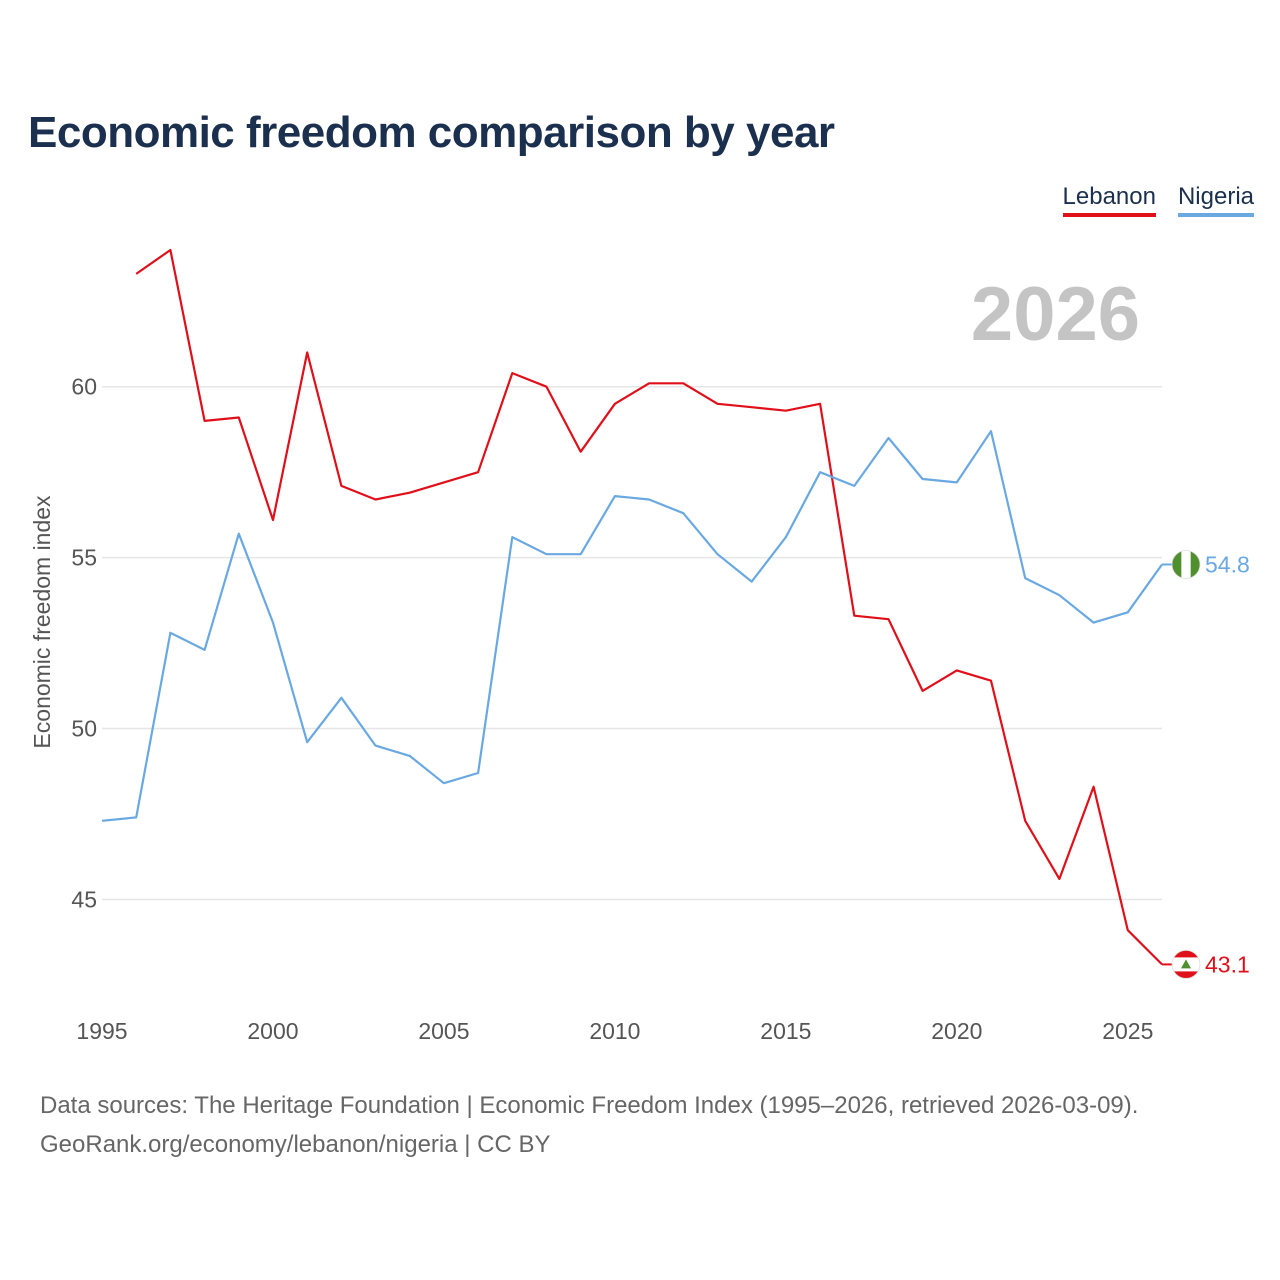 This screenshot has width=1280, height=1280. What do you see at coordinates (101, 1031) in the screenshot?
I see `x-tick-1995: 1995` at bounding box center [101, 1031].